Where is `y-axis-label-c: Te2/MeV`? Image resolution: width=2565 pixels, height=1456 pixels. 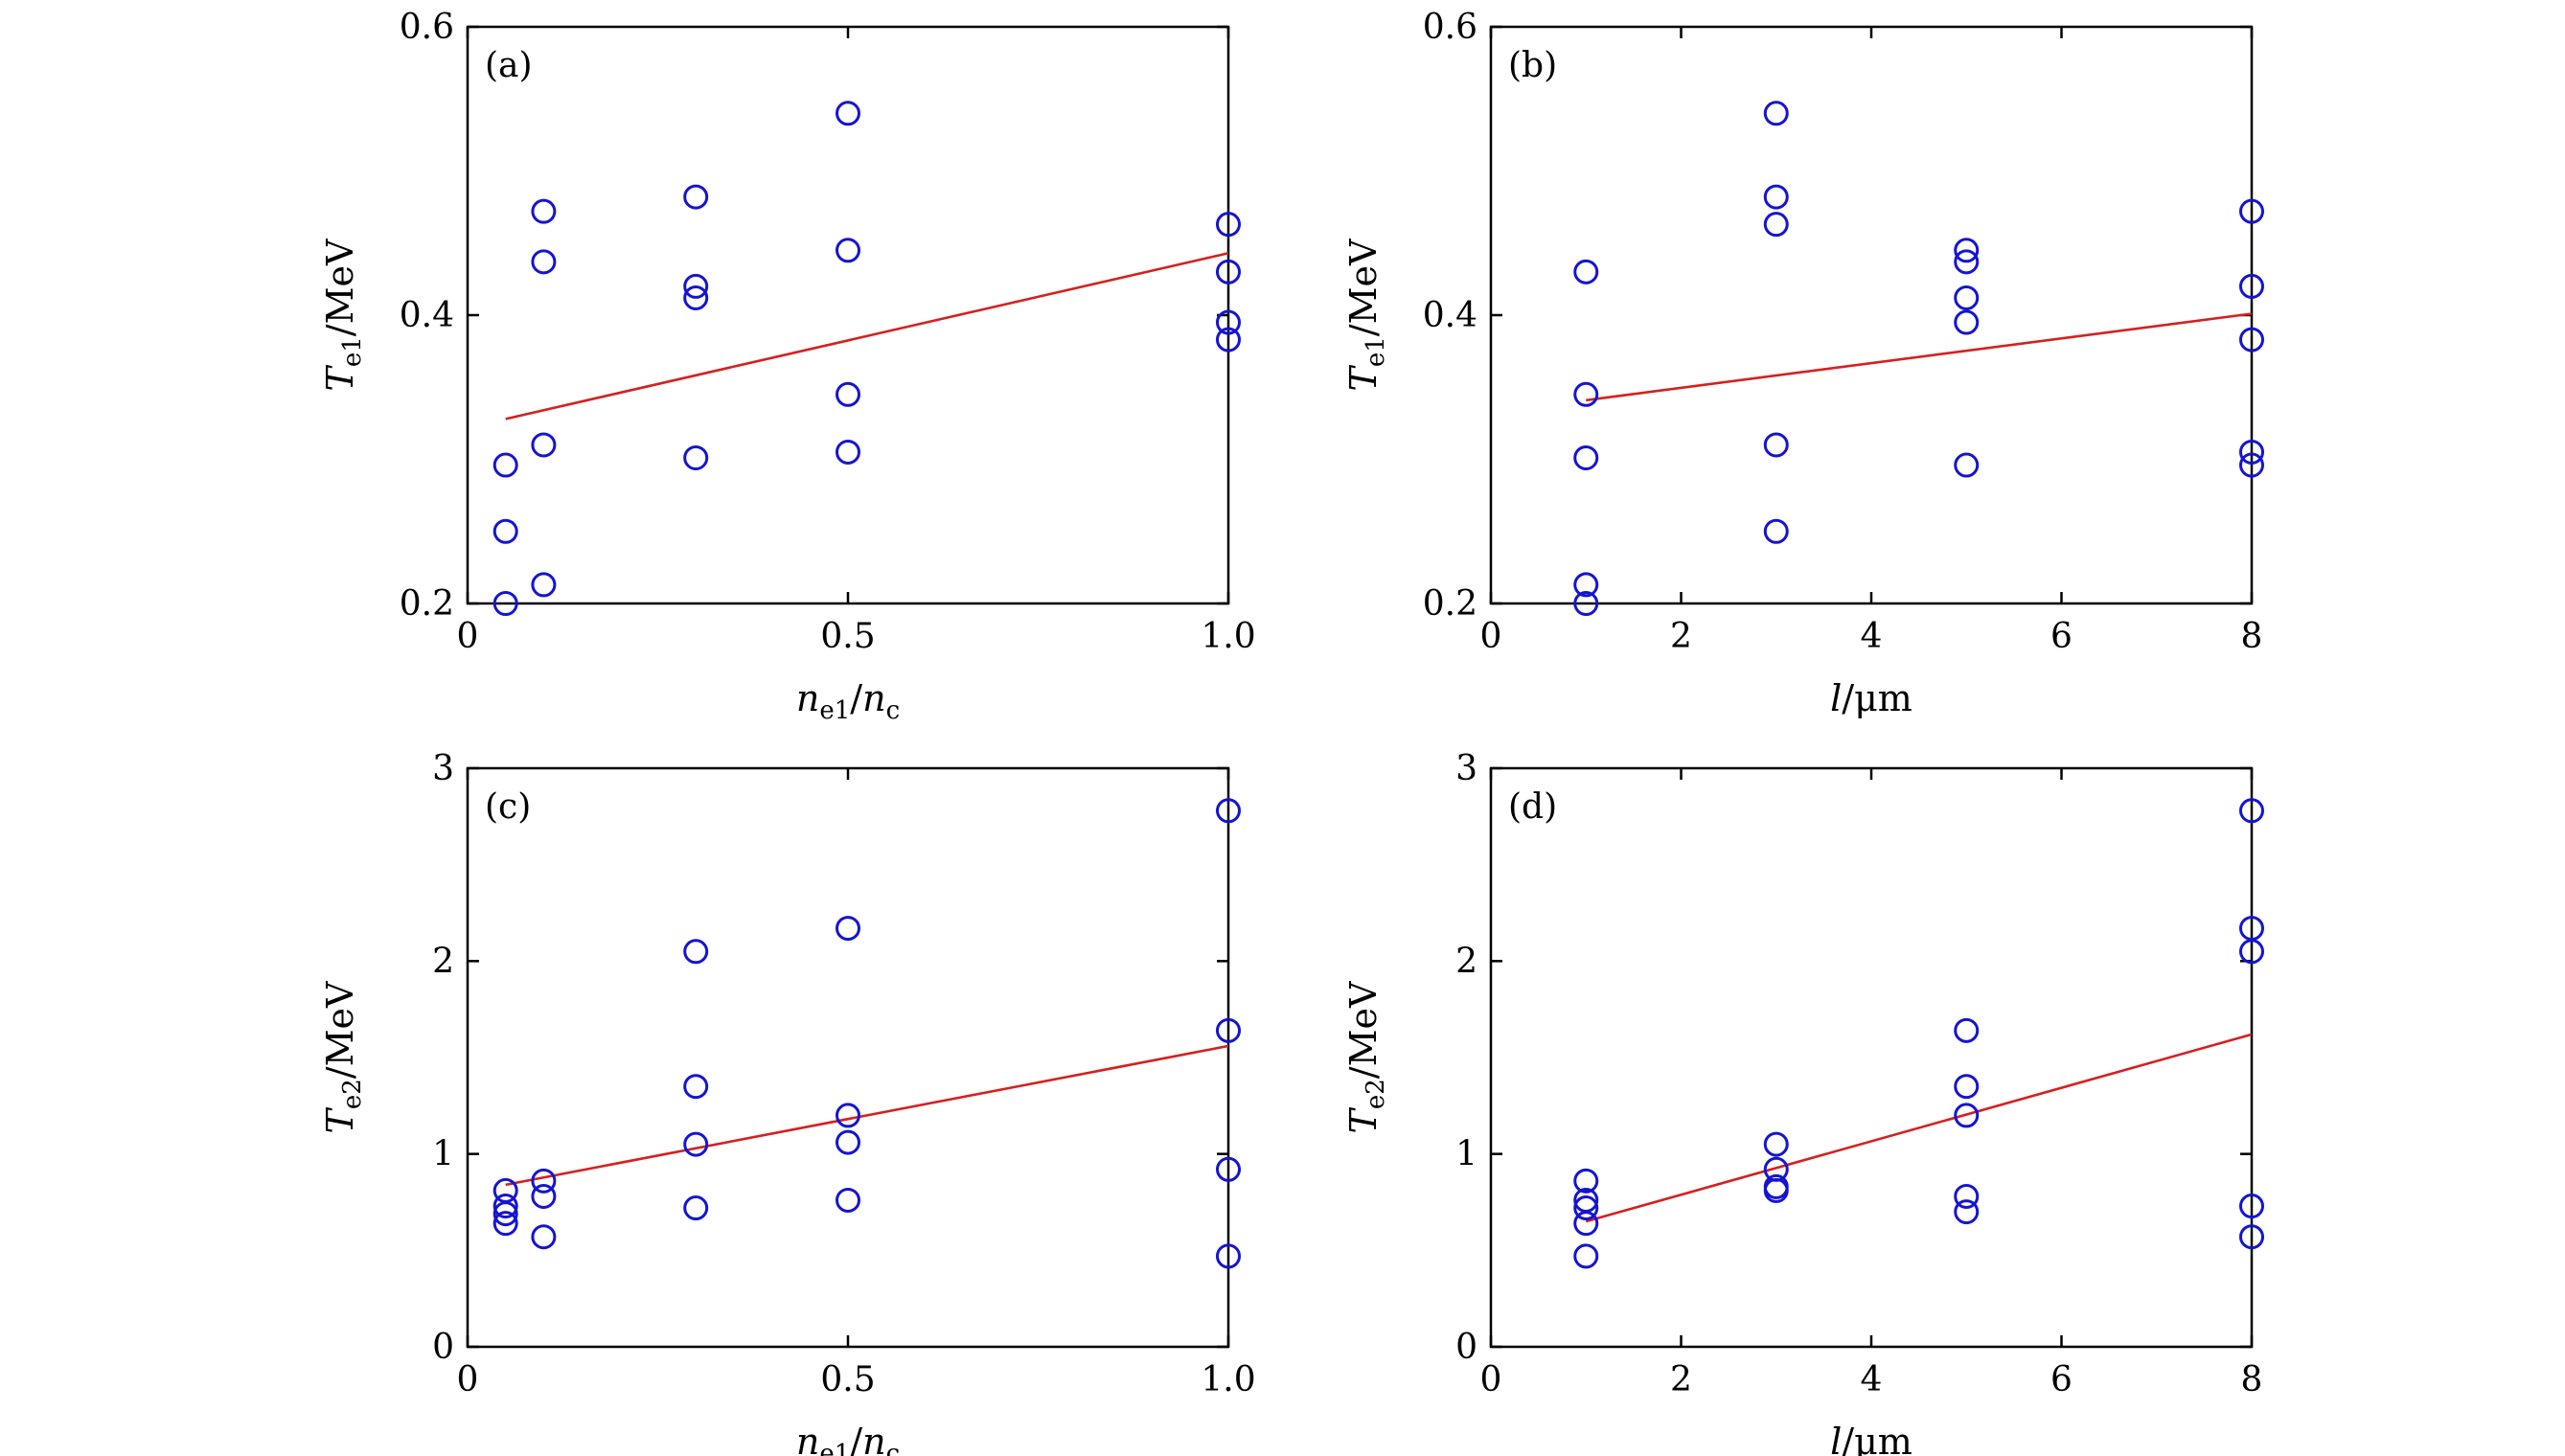
y-axis-label-c: Te2/MeV is located at coordinates (343, 1057).